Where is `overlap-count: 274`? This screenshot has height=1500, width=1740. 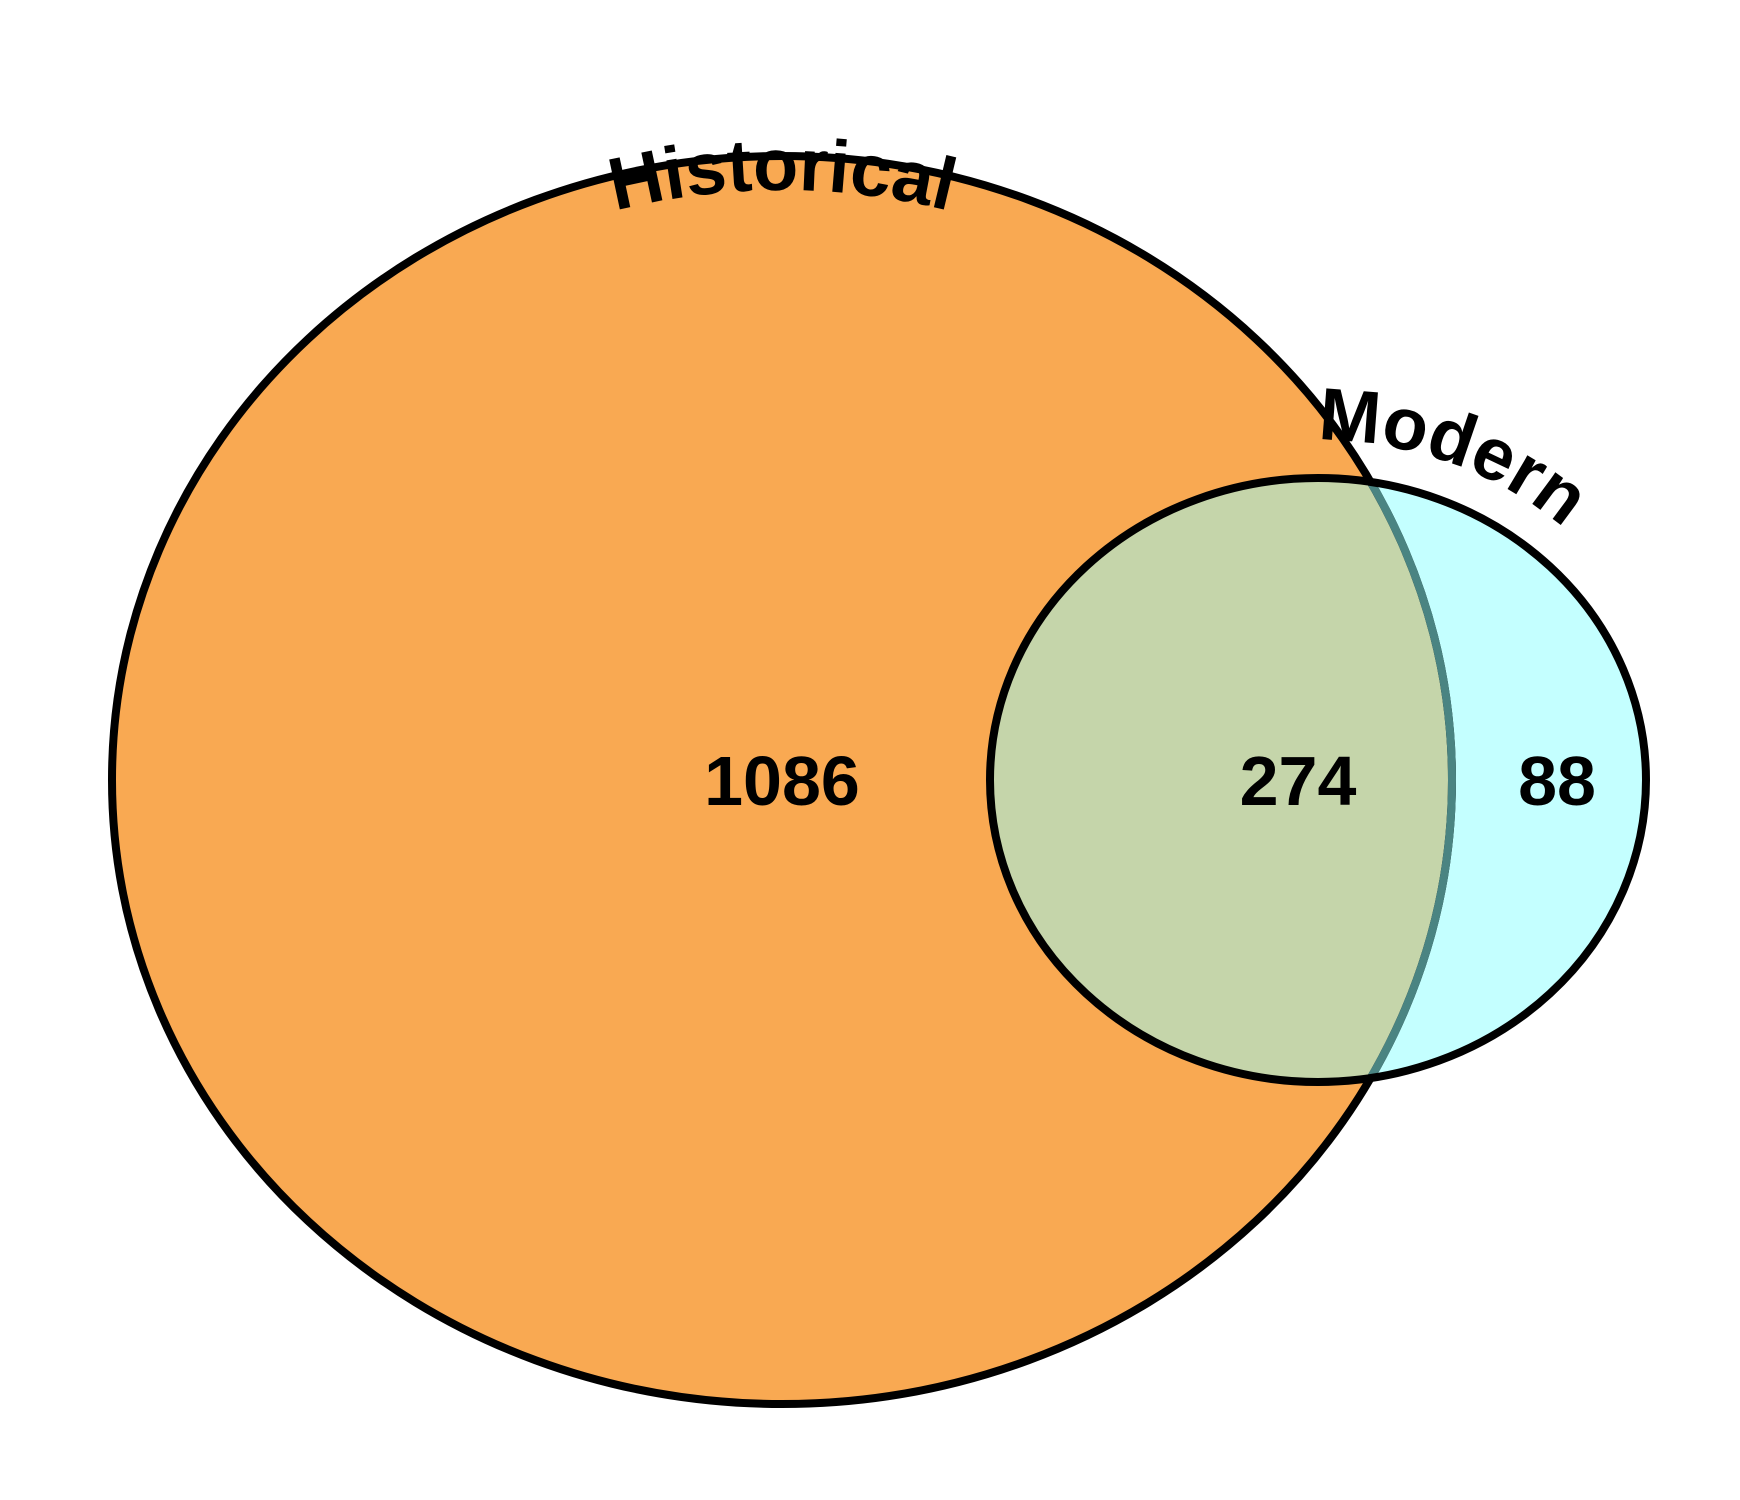 overlap-count: 274 is located at coordinates (1298, 781).